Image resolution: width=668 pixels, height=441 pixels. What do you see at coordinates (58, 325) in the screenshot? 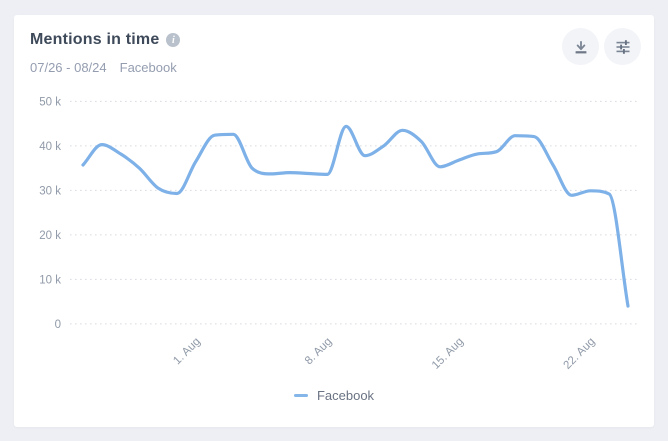
I see `y-axis-tick-label: 0` at bounding box center [58, 325].